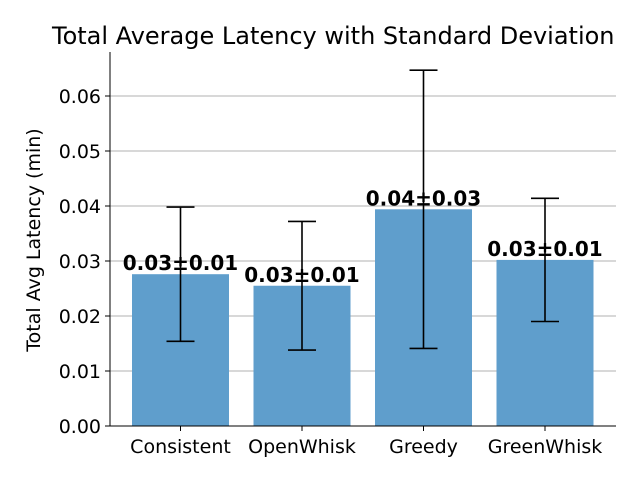 The image size is (640, 480). What do you see at coordinates (301, 275) in the screenshot?
I see `data-label-openwhisk: 0.03±0.01` at bounding box center [301, 275].